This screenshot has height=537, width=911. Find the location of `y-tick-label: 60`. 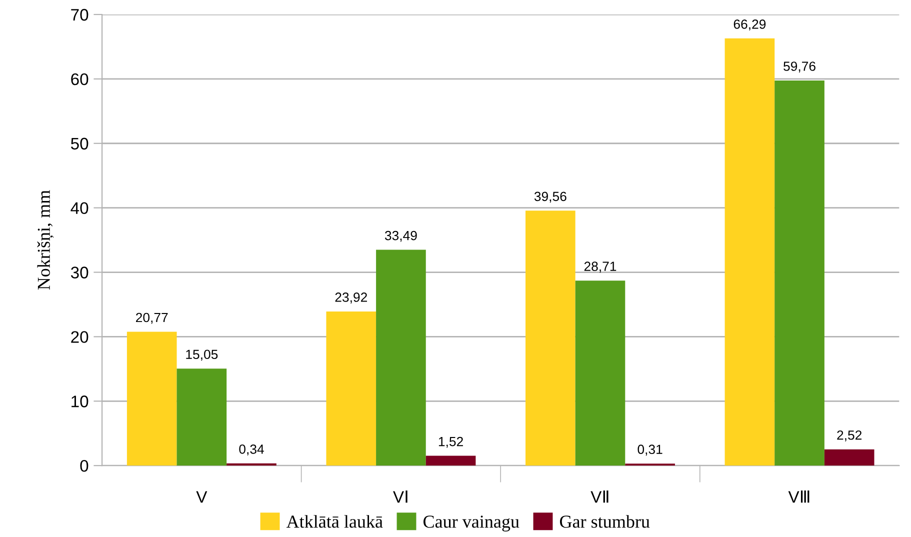

y-tick-label: 60 is located at coordinates (79, 79).